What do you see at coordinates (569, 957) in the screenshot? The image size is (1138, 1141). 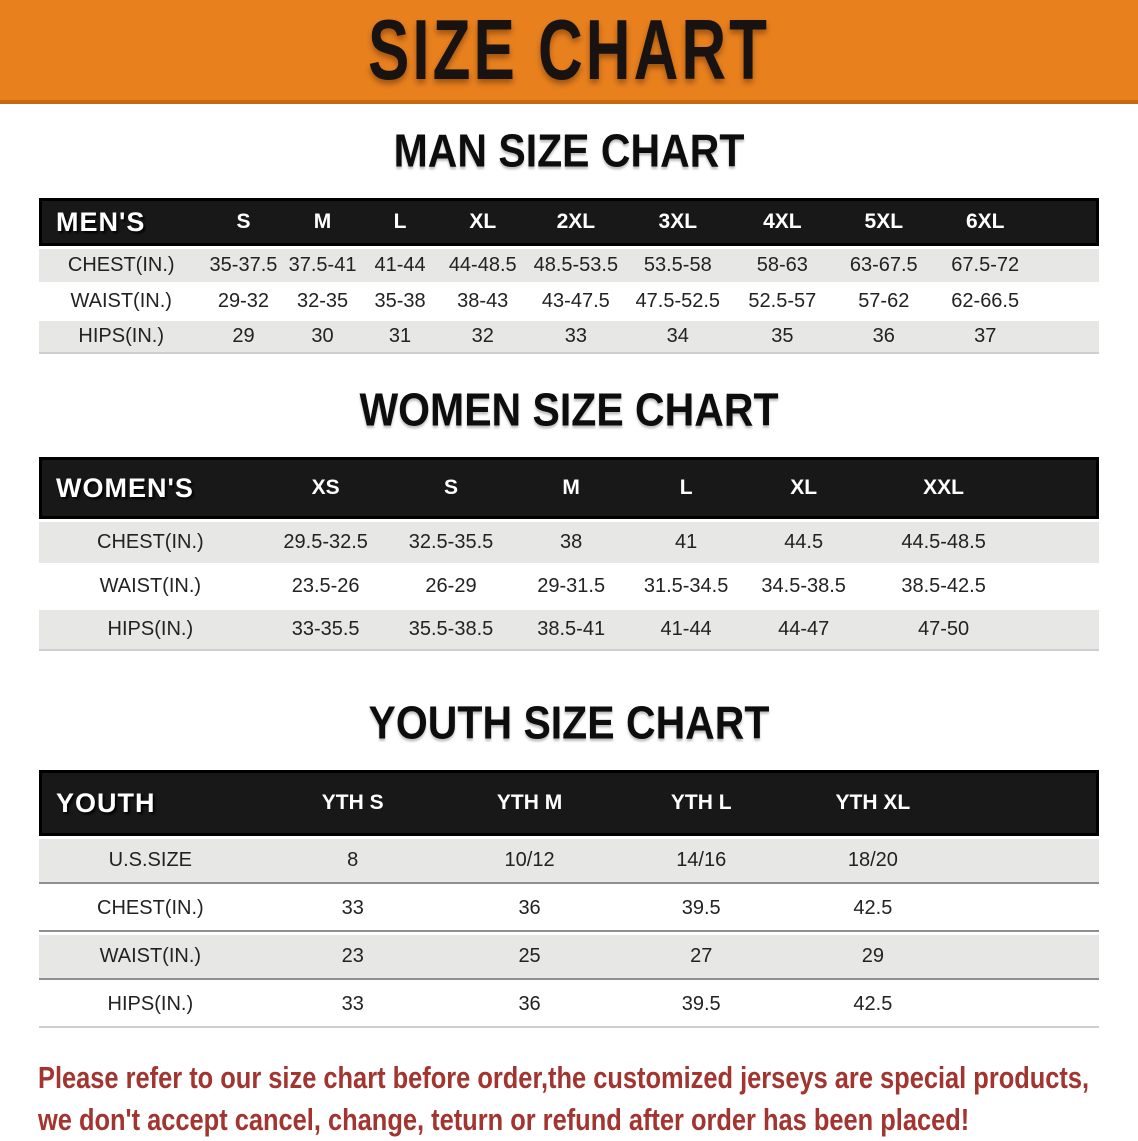 I see `table-row: WAIST(IN.) 23 25 27 29` at bounding box center [569, 957].